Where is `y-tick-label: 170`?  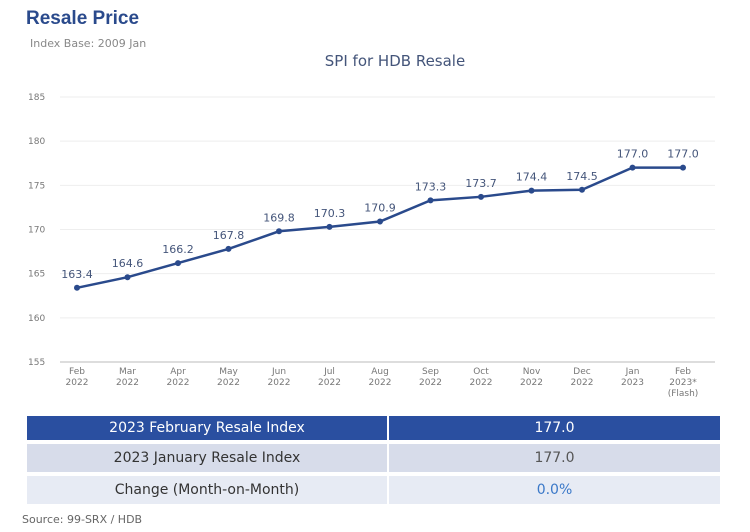 y-tick-label: 170 is located at coordinates (36, 231).